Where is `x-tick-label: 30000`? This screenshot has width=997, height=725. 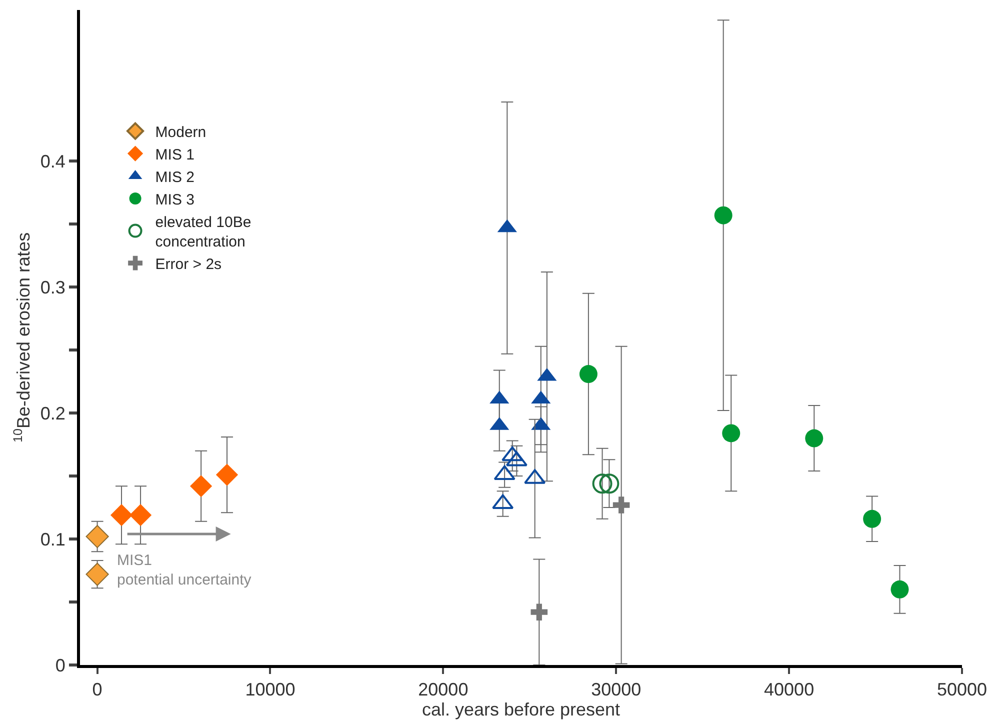 x-tick-label: 30000 is located at coordinates (616, 690).